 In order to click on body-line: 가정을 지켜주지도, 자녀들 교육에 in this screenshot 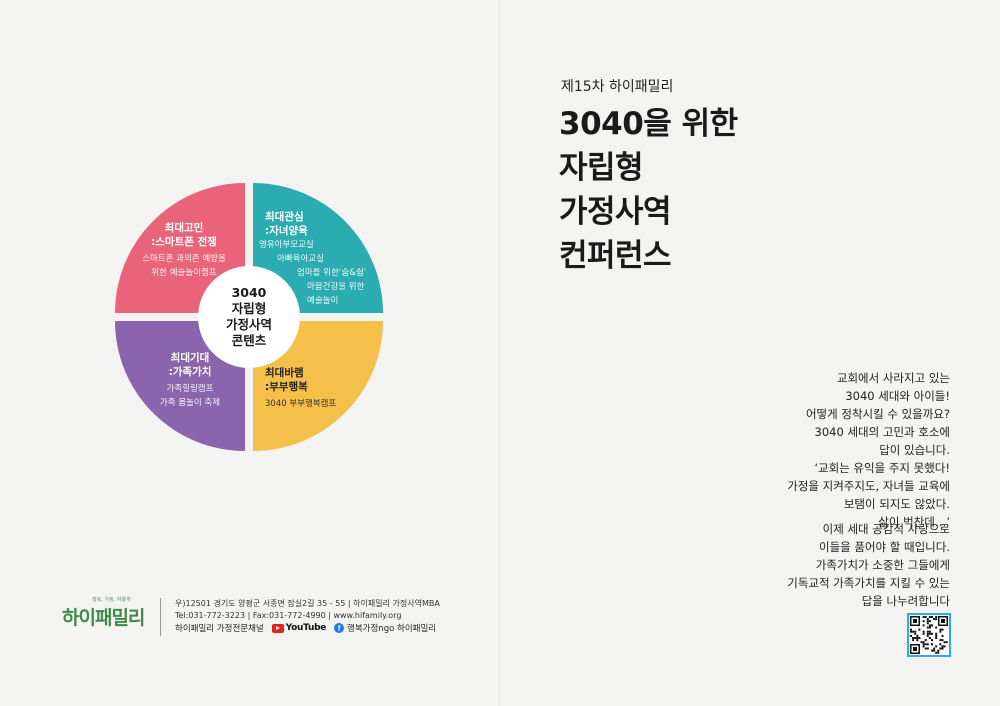, I will do `click(868, 486)`.